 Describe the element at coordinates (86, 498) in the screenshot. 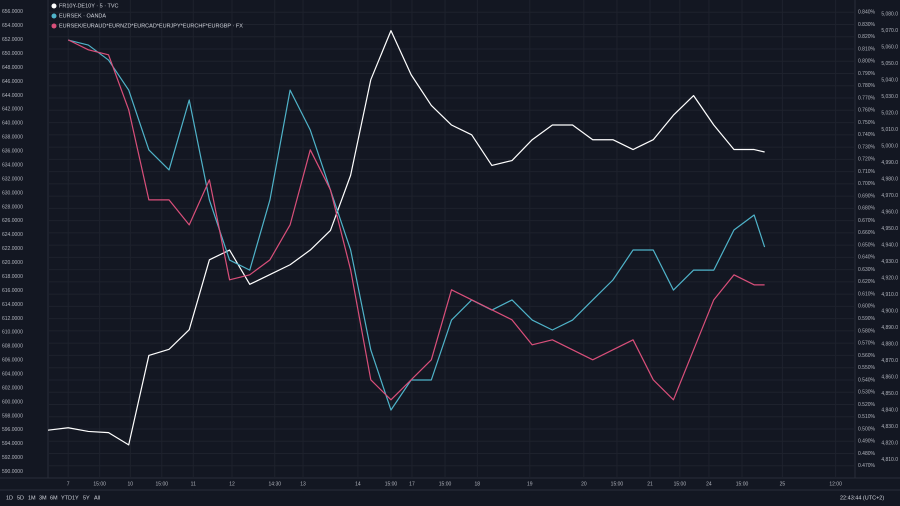

I see `range-button: 5Y` at that location.